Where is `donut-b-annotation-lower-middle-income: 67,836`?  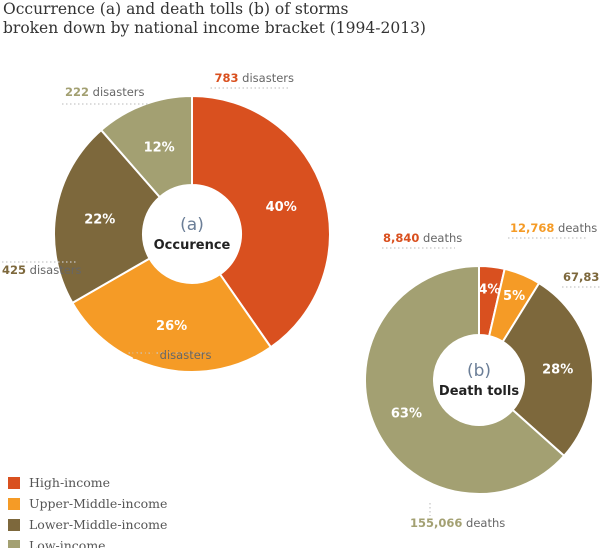
donut-b-annotation-lower-middle-income: 67,836 is located at coordinates (581, 277).